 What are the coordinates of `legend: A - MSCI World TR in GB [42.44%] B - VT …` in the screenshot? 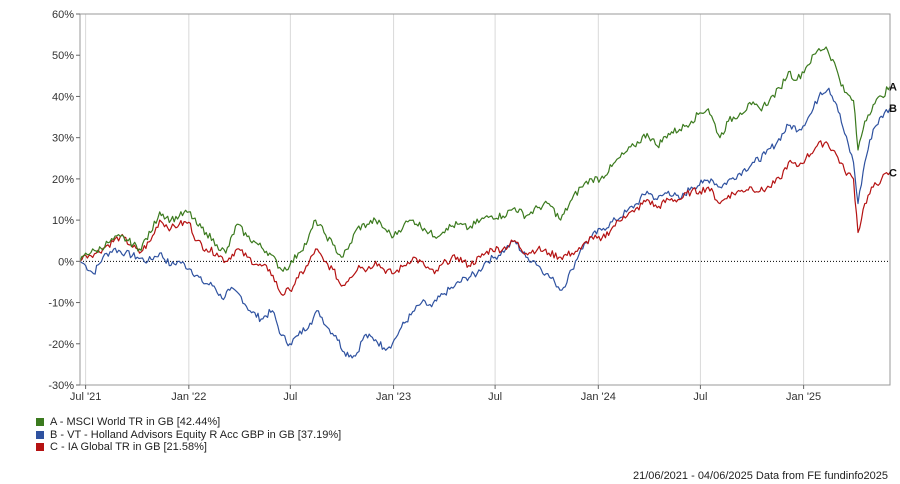 It's located at (188, 435).